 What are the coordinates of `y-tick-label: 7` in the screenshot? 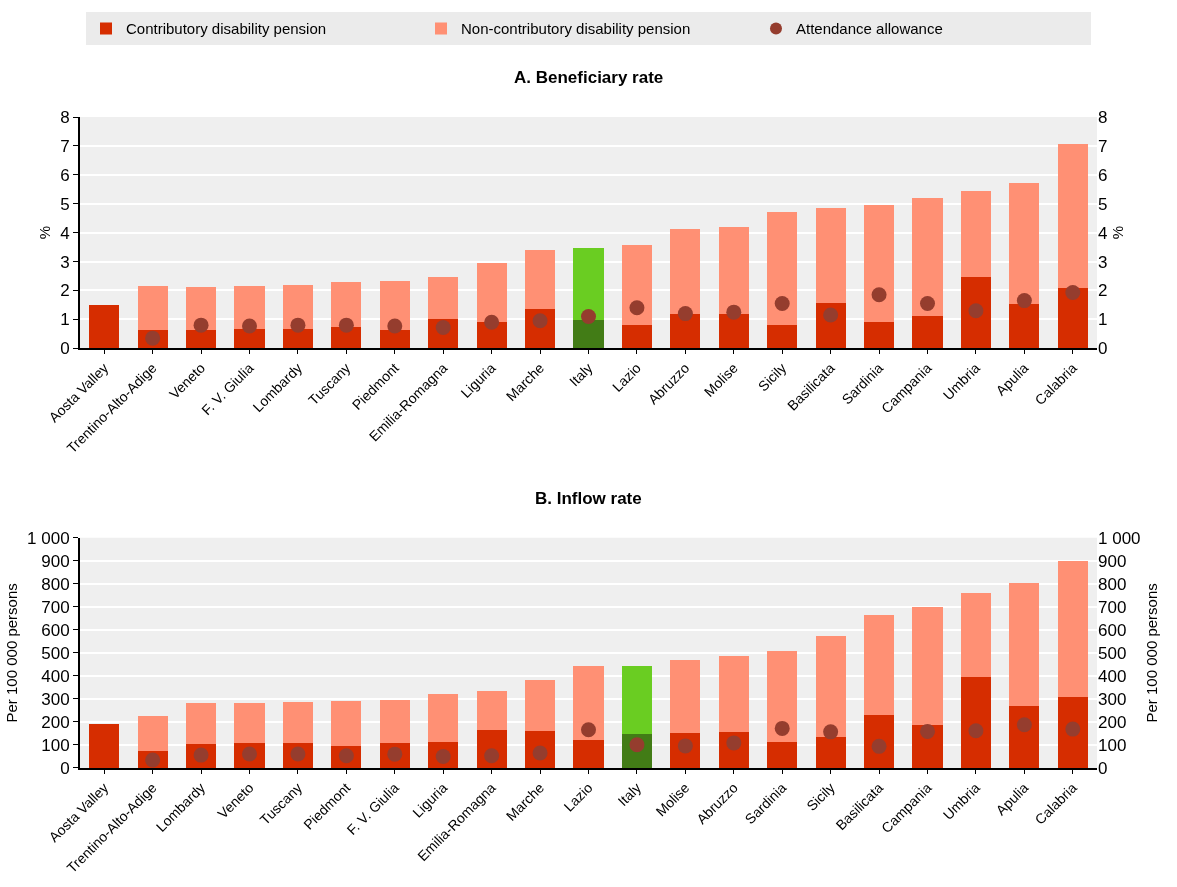 It's located at (1103, 146).